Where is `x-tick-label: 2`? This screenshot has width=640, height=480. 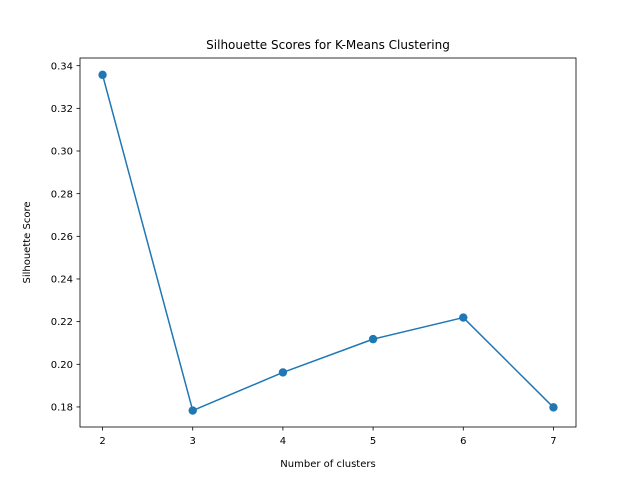
x-tick-label: 2 is located at coordinates (102, 441).